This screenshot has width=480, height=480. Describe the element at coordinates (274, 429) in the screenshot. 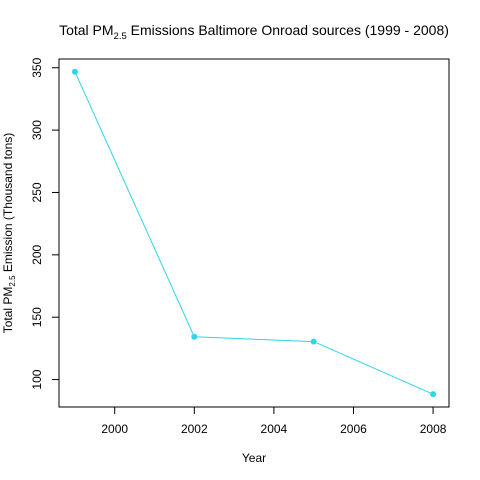

I see `x-tick-label: 2004` at that location.